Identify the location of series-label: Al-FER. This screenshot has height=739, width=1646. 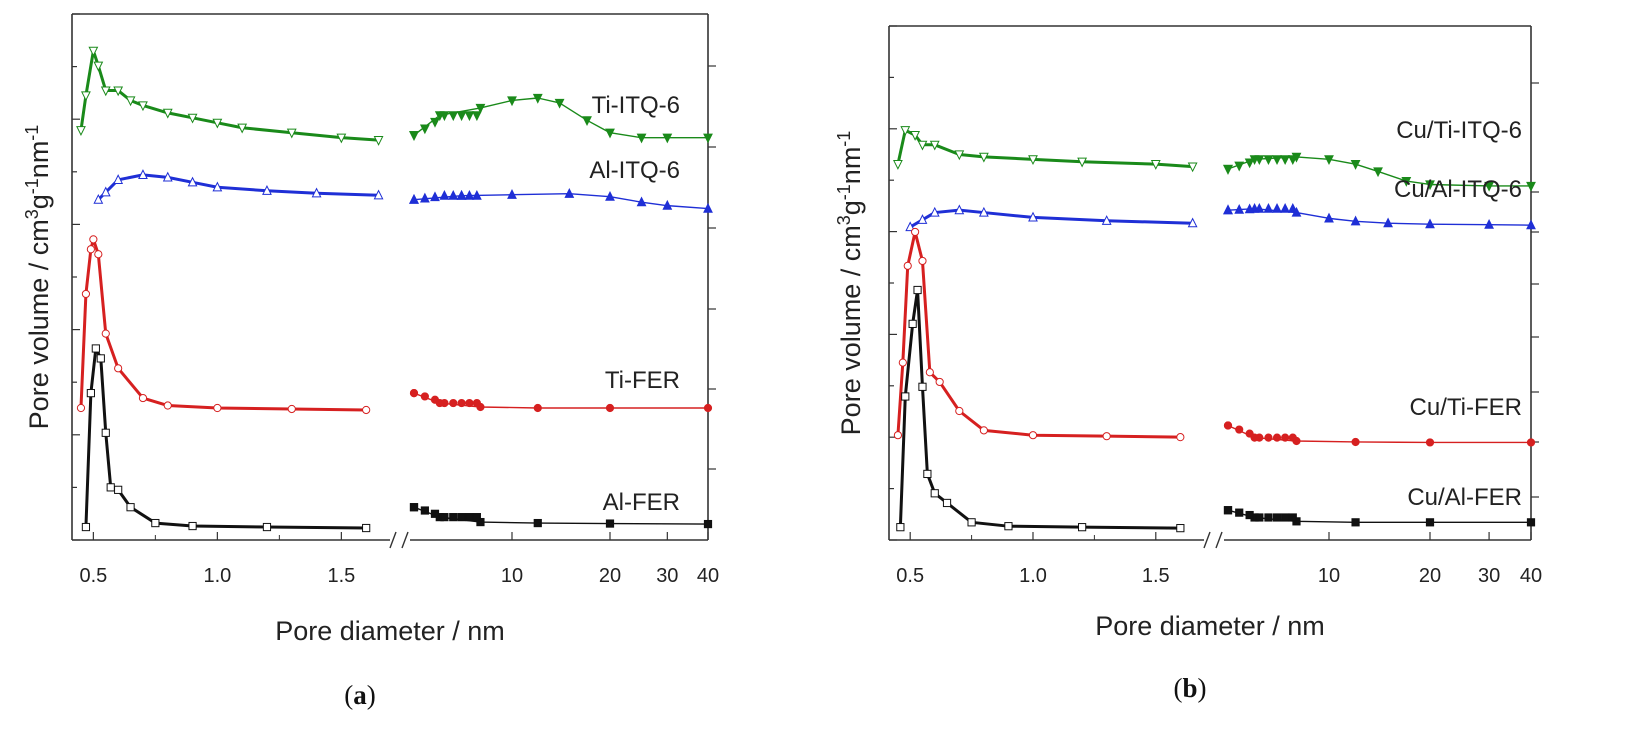
(641, 502).